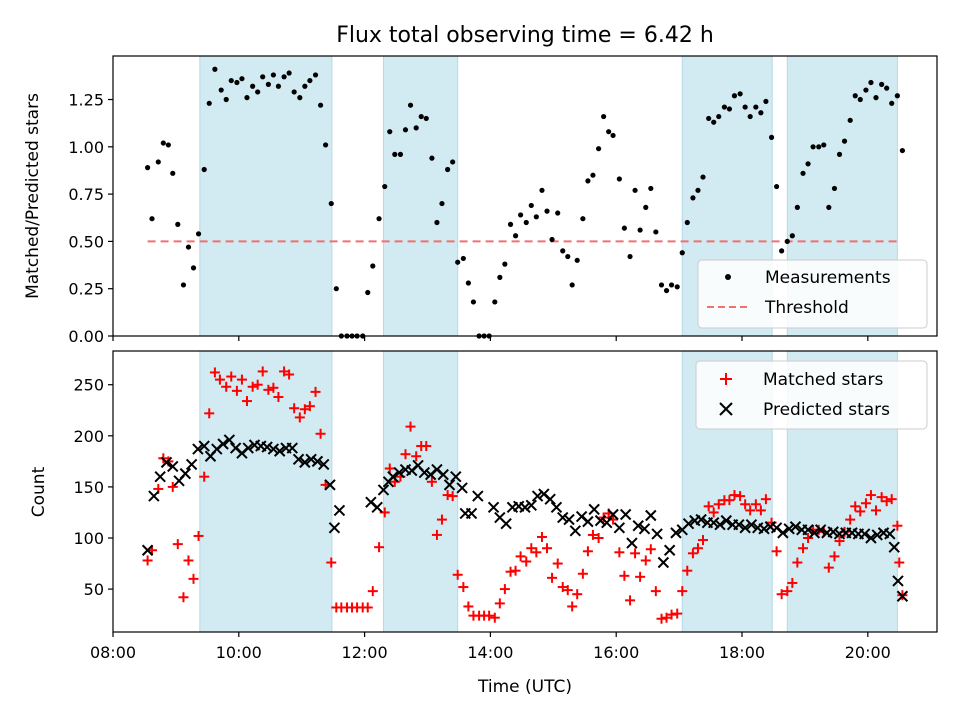 This screenshot has height=720, width=960. Describe the element at coordinates (86, 241) in the screenshot. I see `y-tick-label: 0.50` at that location.